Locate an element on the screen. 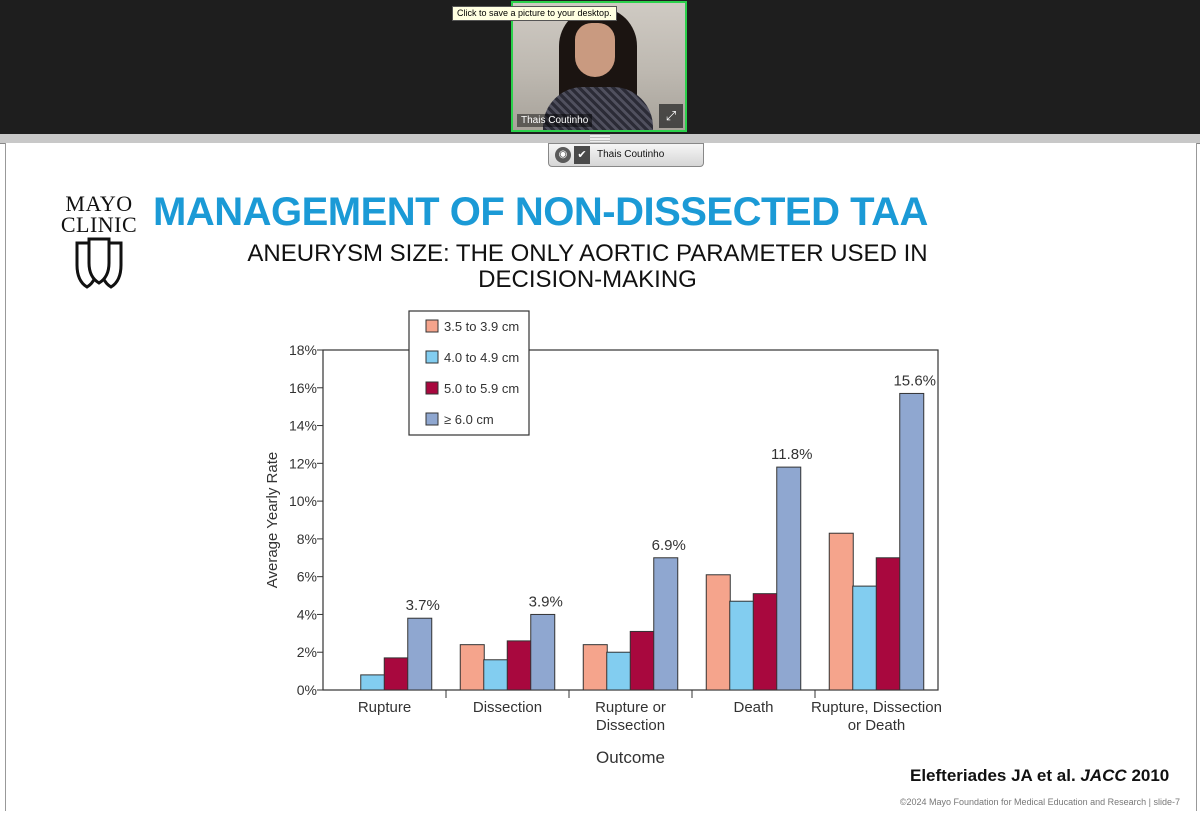 This screenshot has width=1200, height=813. logo-text-mayo: MAYO is located at coordinates (99, 203).